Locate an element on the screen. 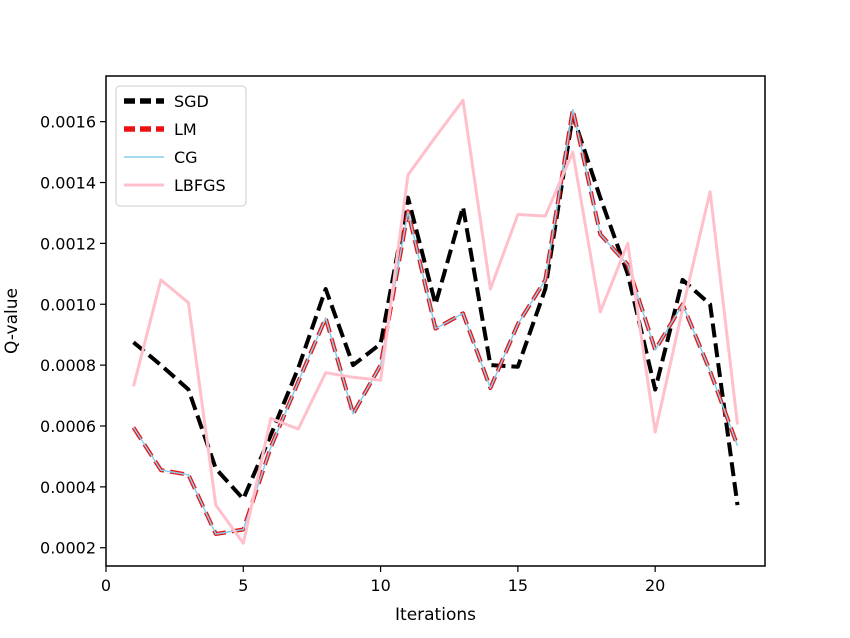  y-axis-label: Q-value is located at coordinates (12, 321).